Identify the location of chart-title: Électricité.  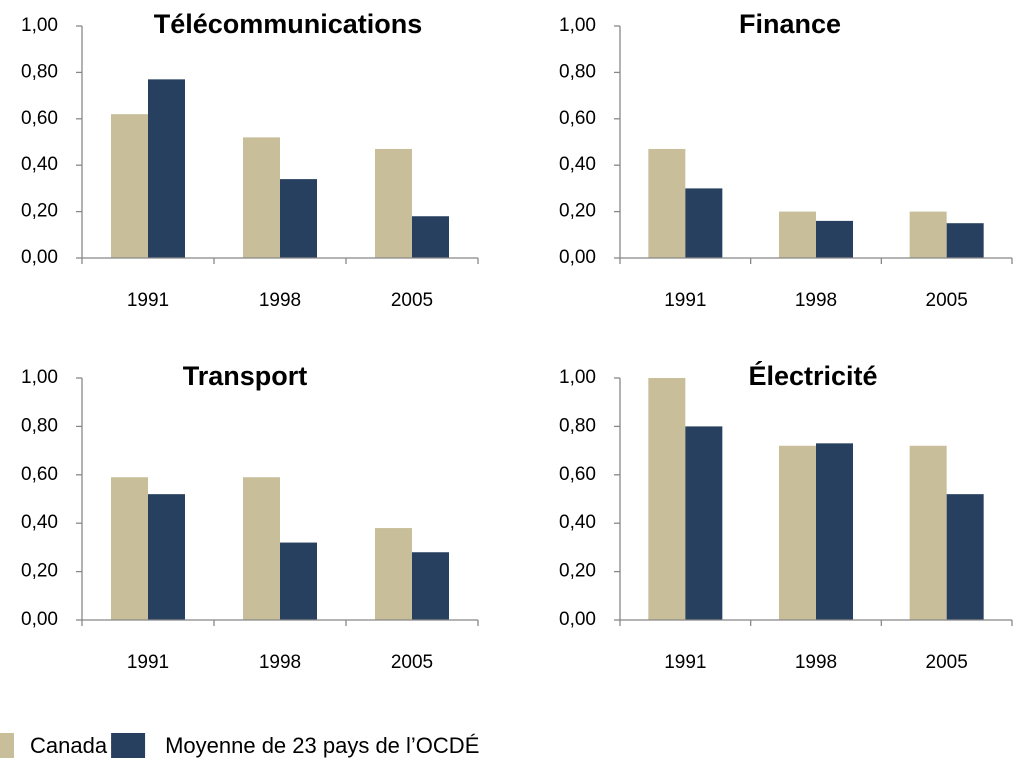
(812, 375).